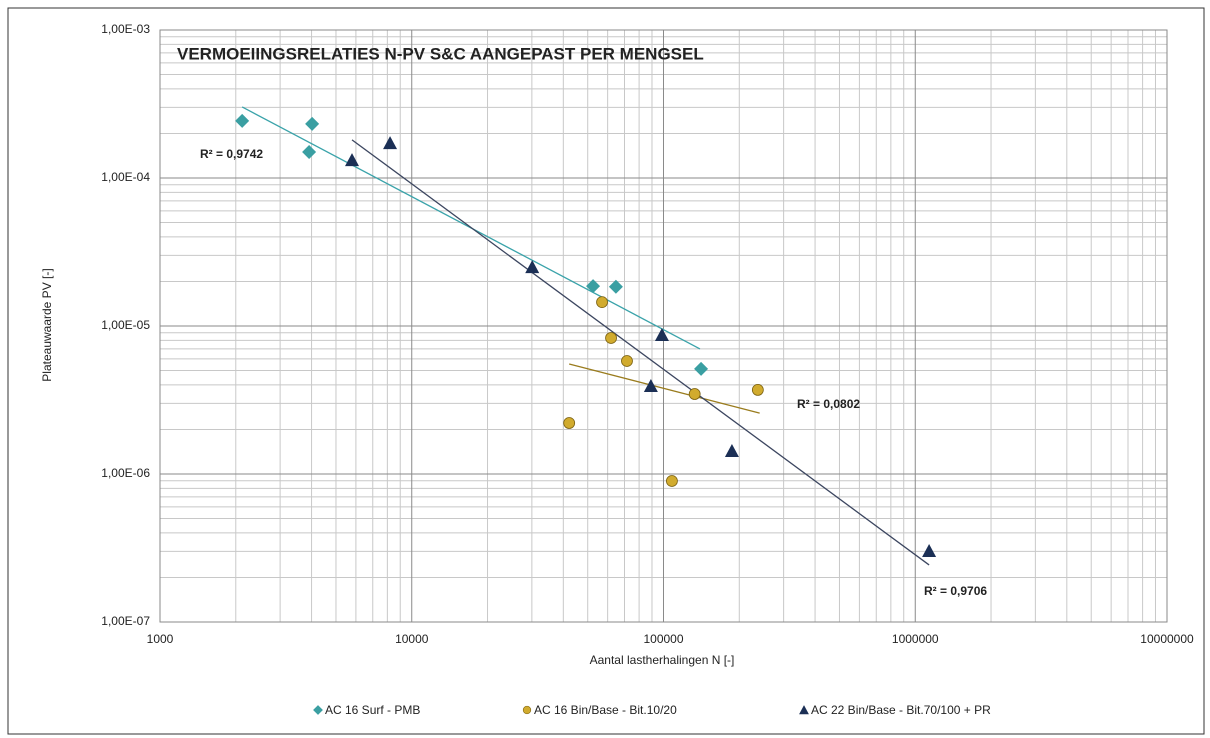  Describe the element at coordinates (828, 404) in the screenshot. I see `r-squared-label: R² = 0,0802` at that location.